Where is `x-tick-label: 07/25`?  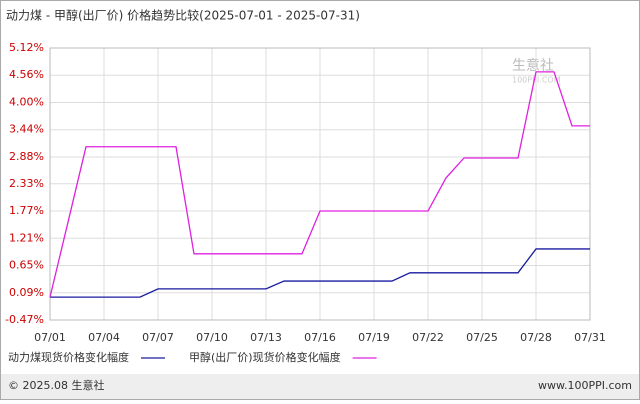
x-tick-label: 07/25 is located at coordinates (482, 337).